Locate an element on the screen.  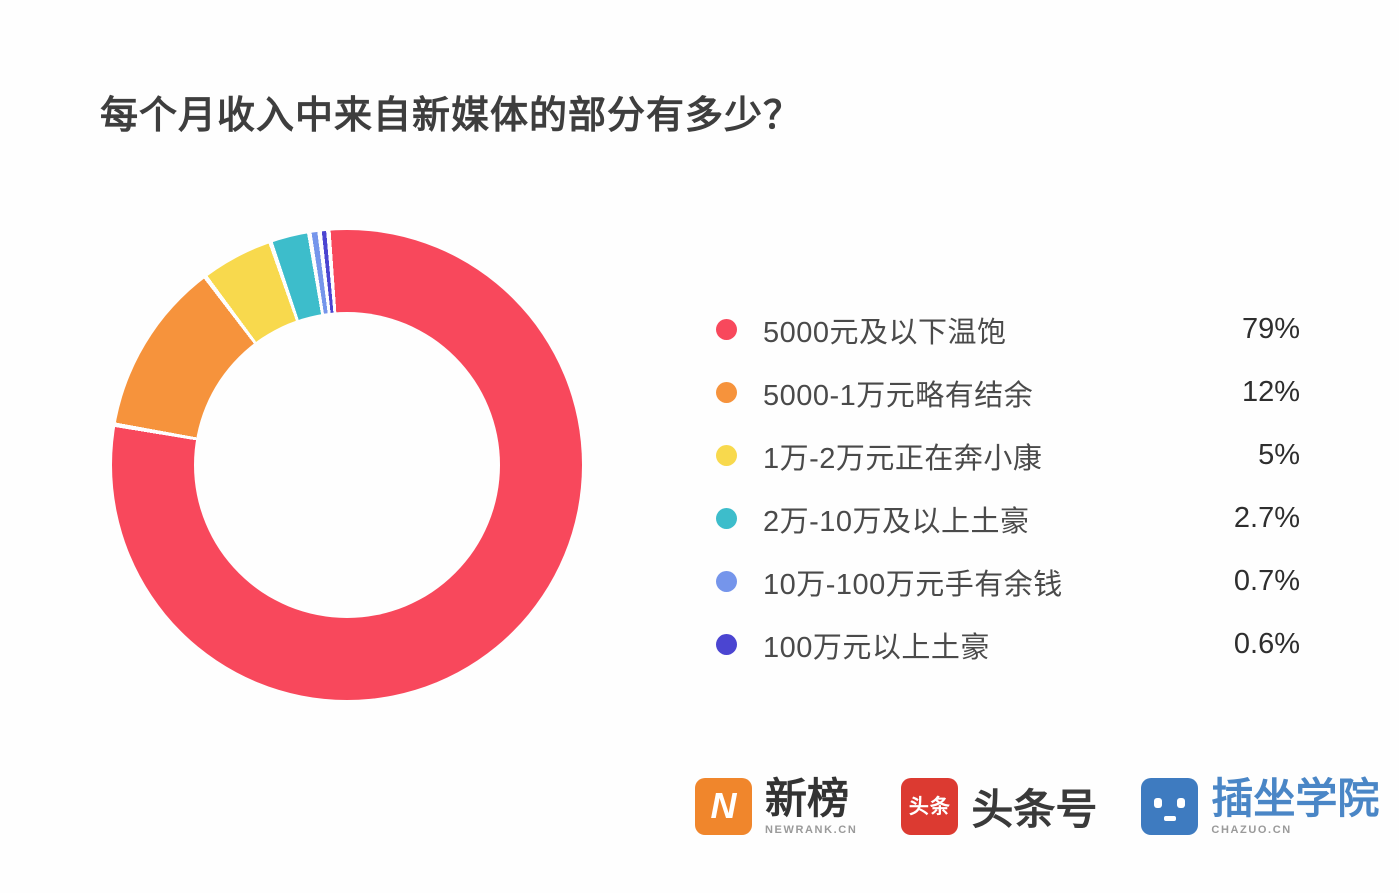
logo-newrank: N 新榜 NEWRANK.CN is located at coordinates (776, 805).